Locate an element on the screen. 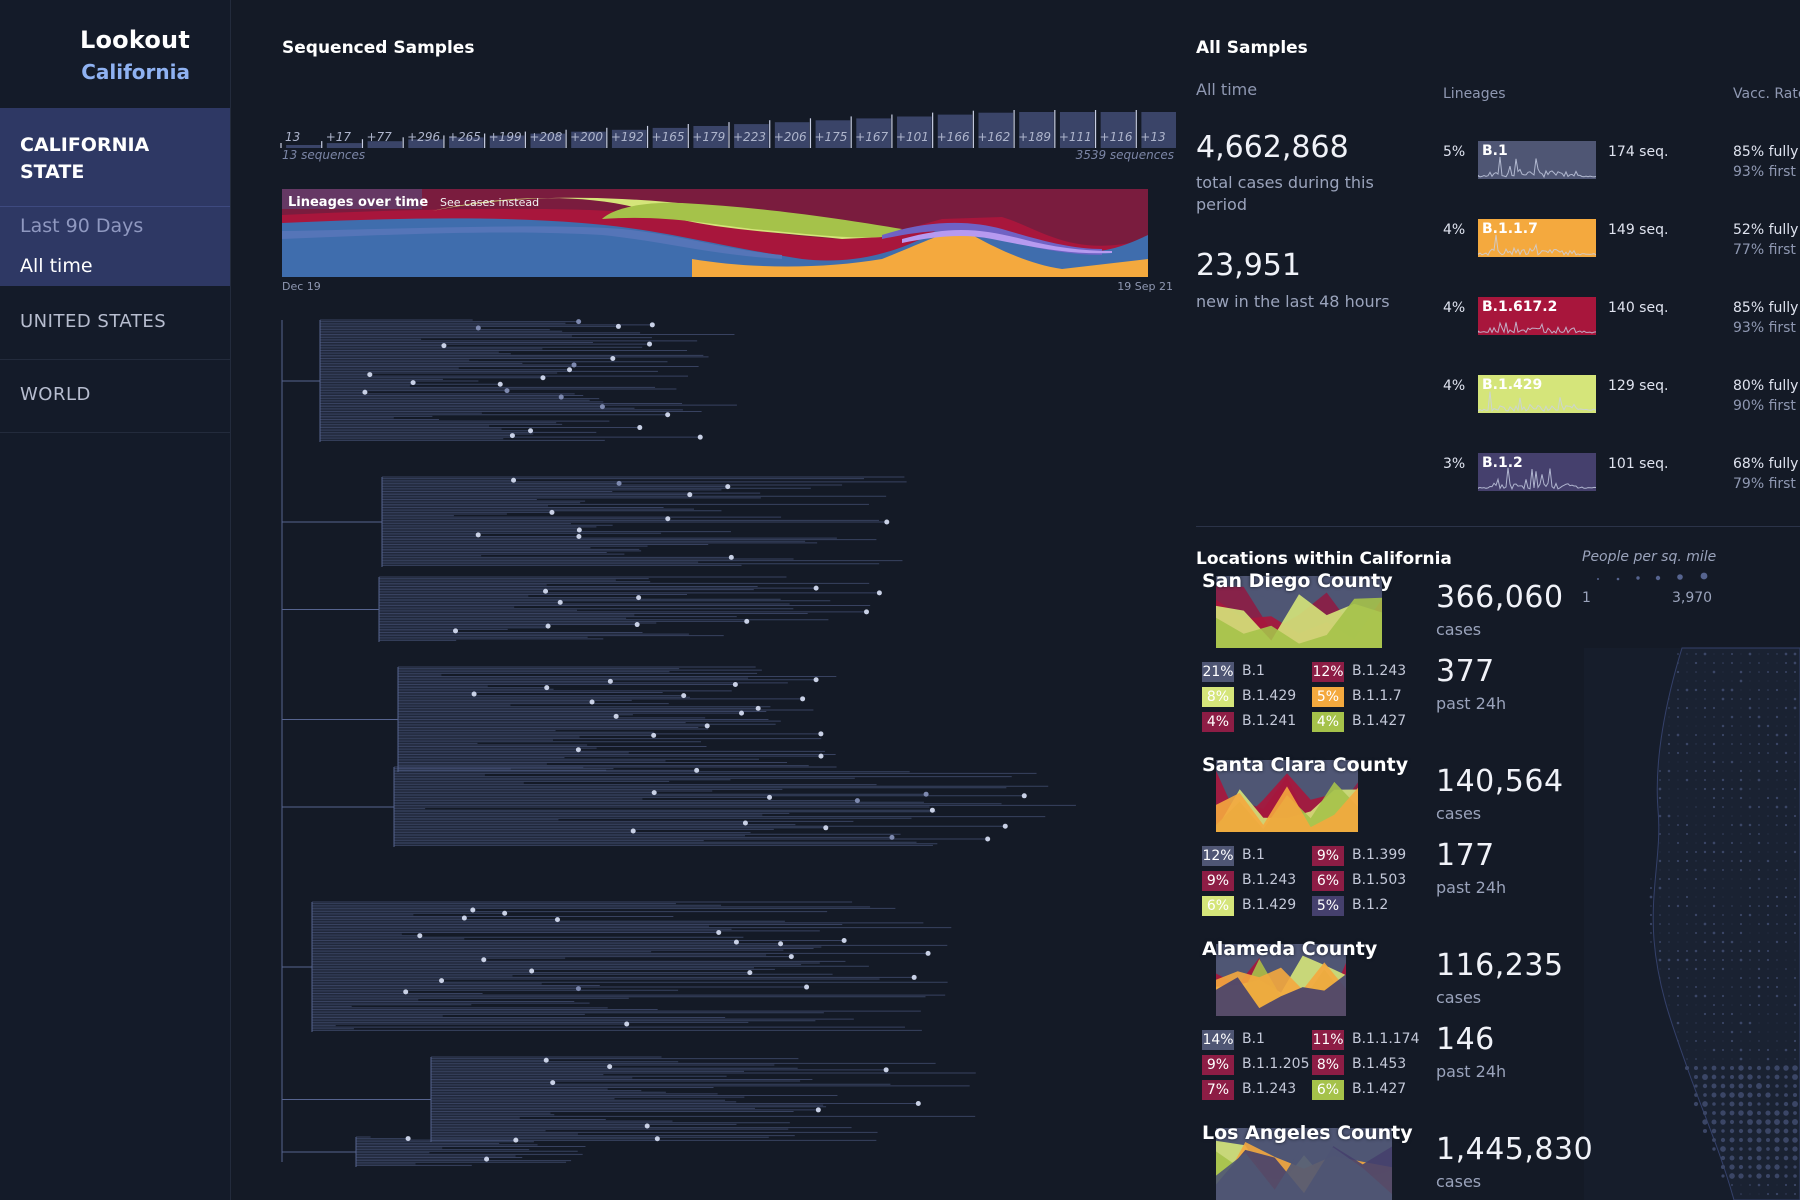 The height and width of the screenshot is (1200, 1800). lineage-chip-label: B.1.453 is located at coordinates (1379, 1064).